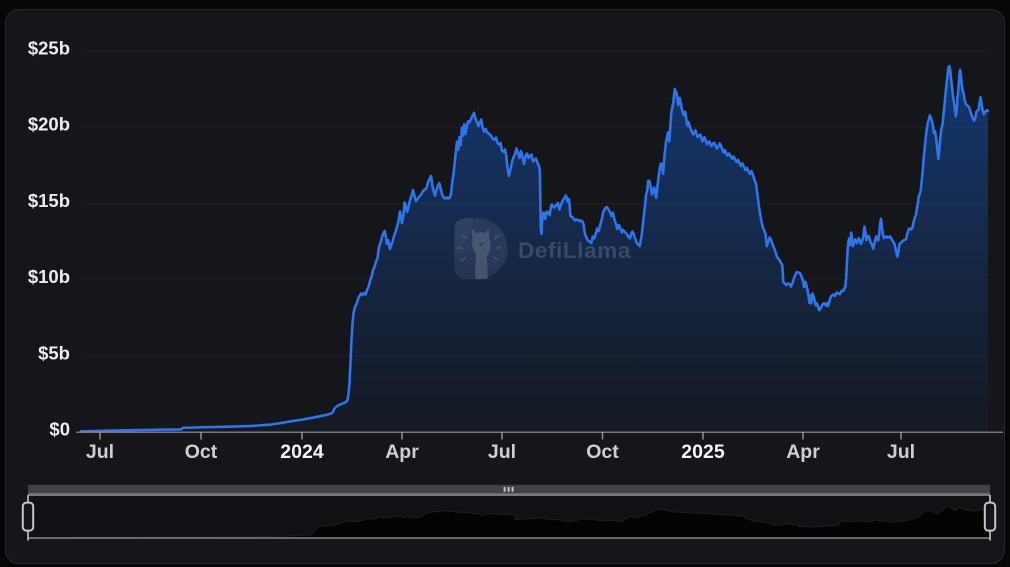 The image size is (1010, 567). I want to click on svg-text: $20b, so click(49, 124).